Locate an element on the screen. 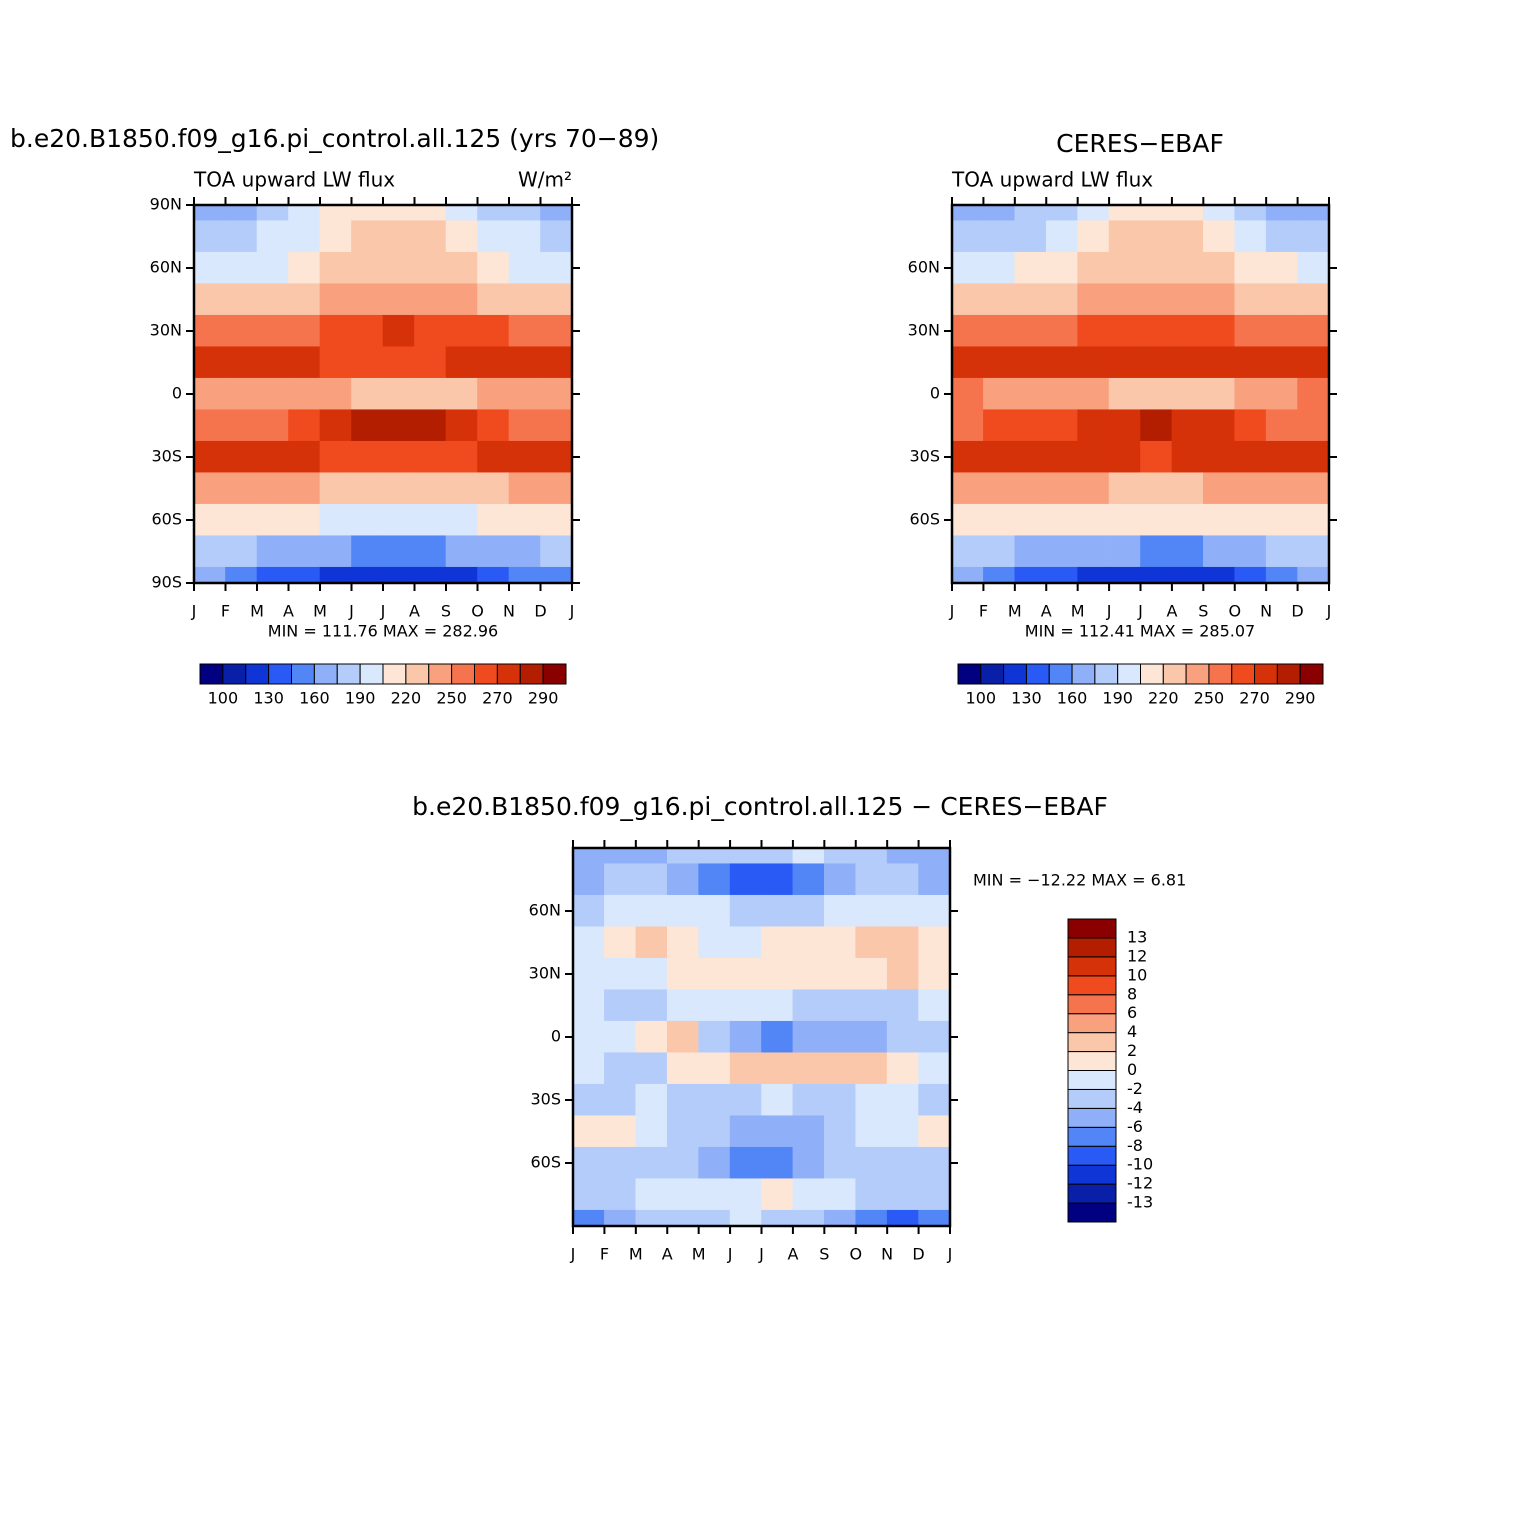  y-tick-label: 60N is located at coordinates (924, 267).